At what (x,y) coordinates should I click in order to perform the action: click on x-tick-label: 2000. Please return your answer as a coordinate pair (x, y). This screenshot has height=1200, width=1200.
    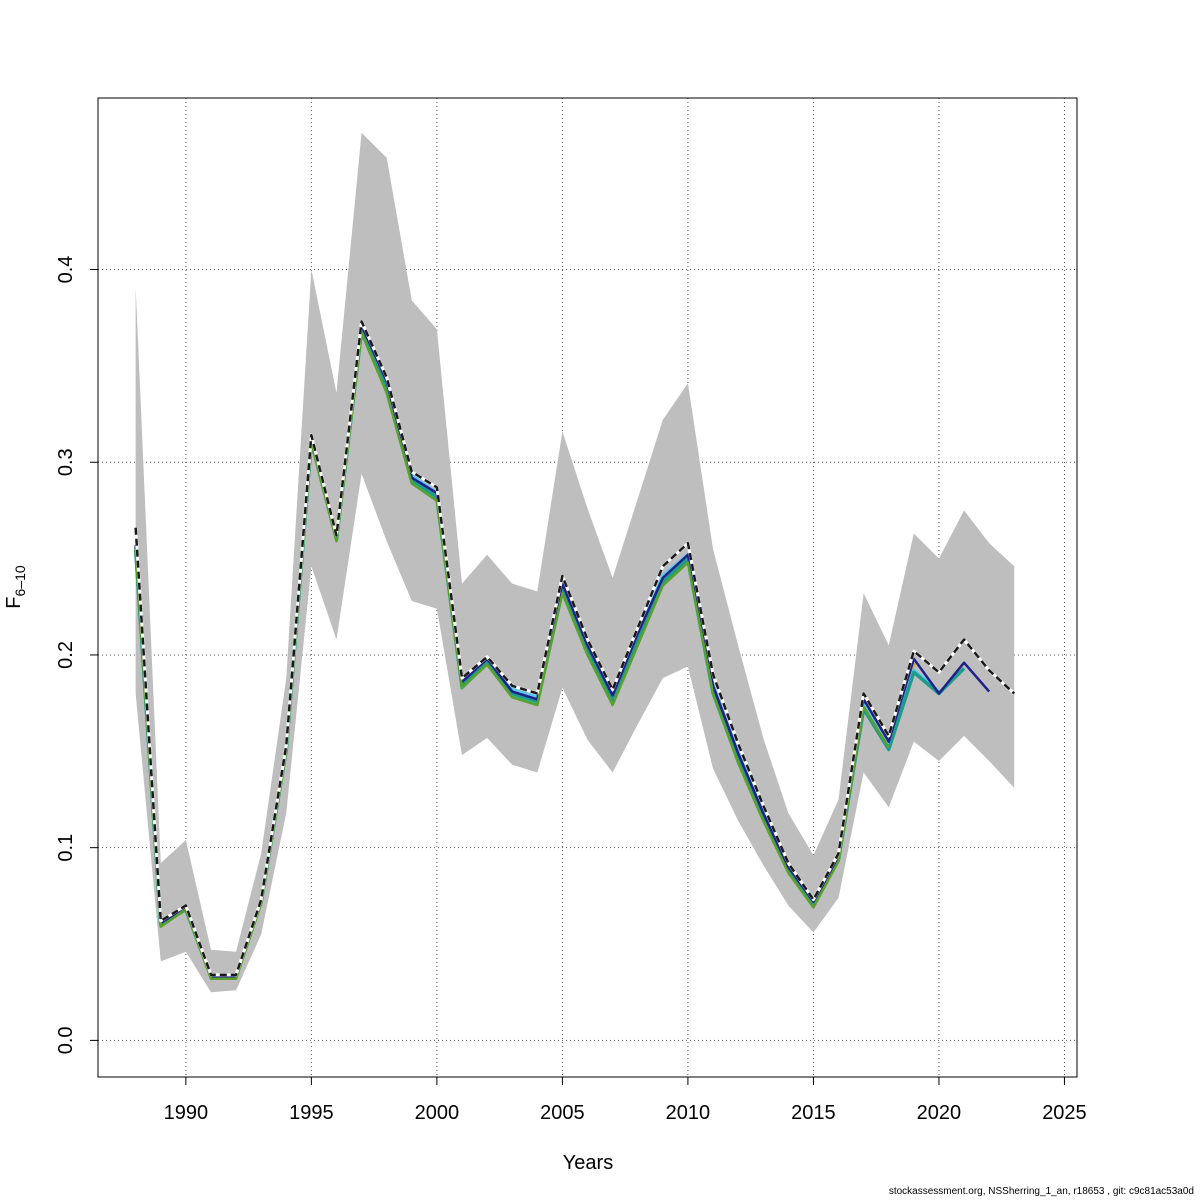
    Looking at the image, I should click on (437, 1113).